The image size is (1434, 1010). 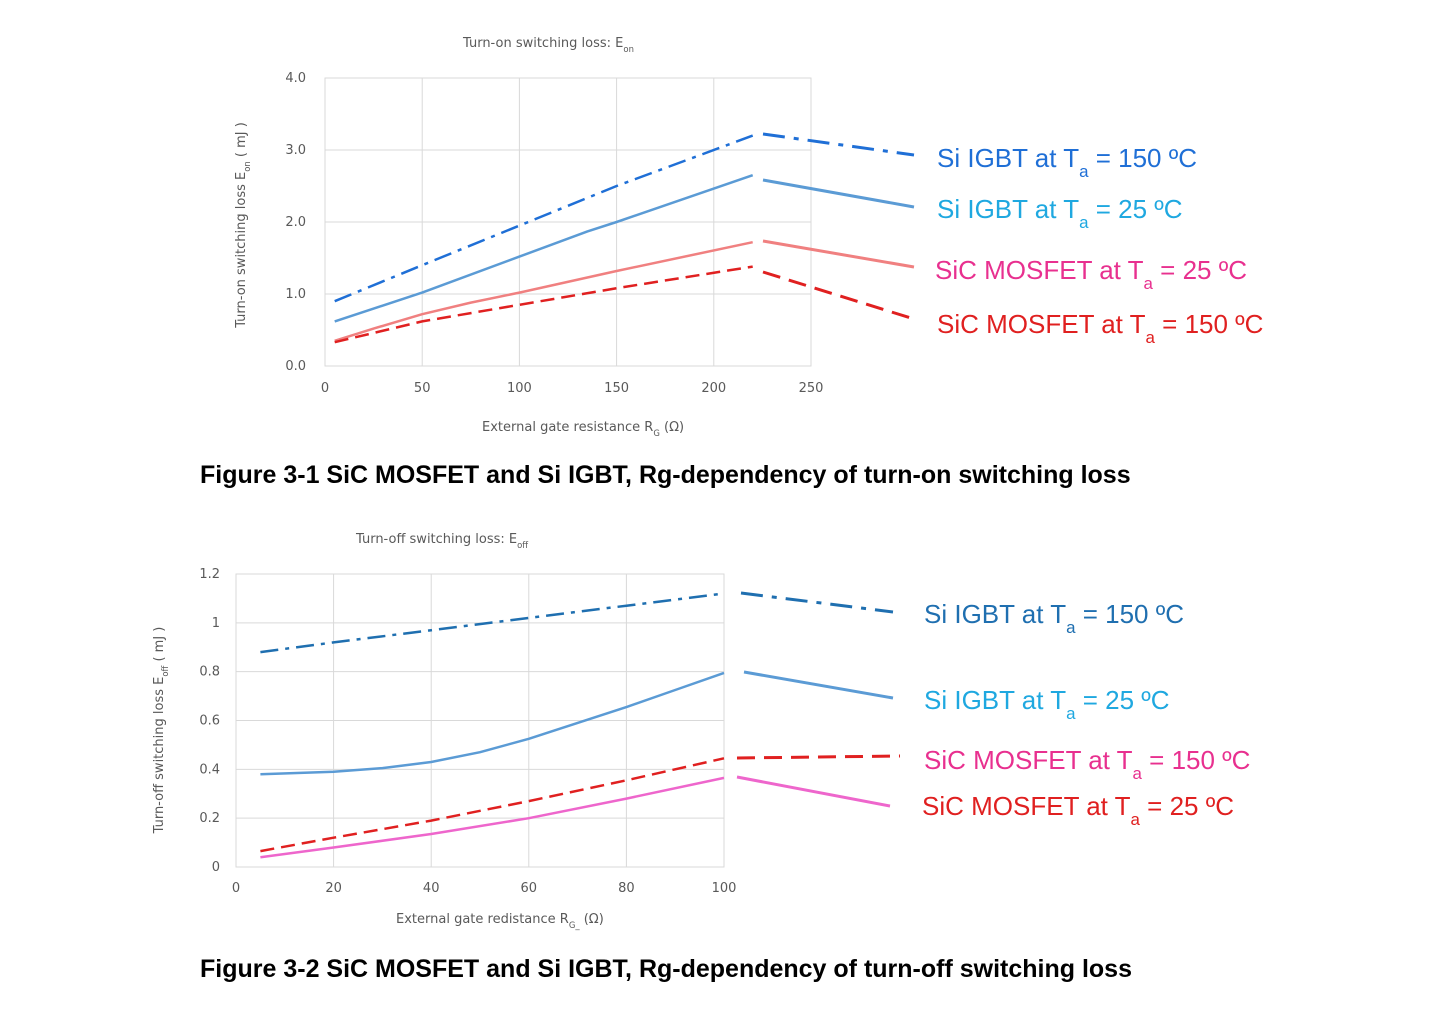 I want to click on y-tick-label: 0.2, so click(x=209, y=818).